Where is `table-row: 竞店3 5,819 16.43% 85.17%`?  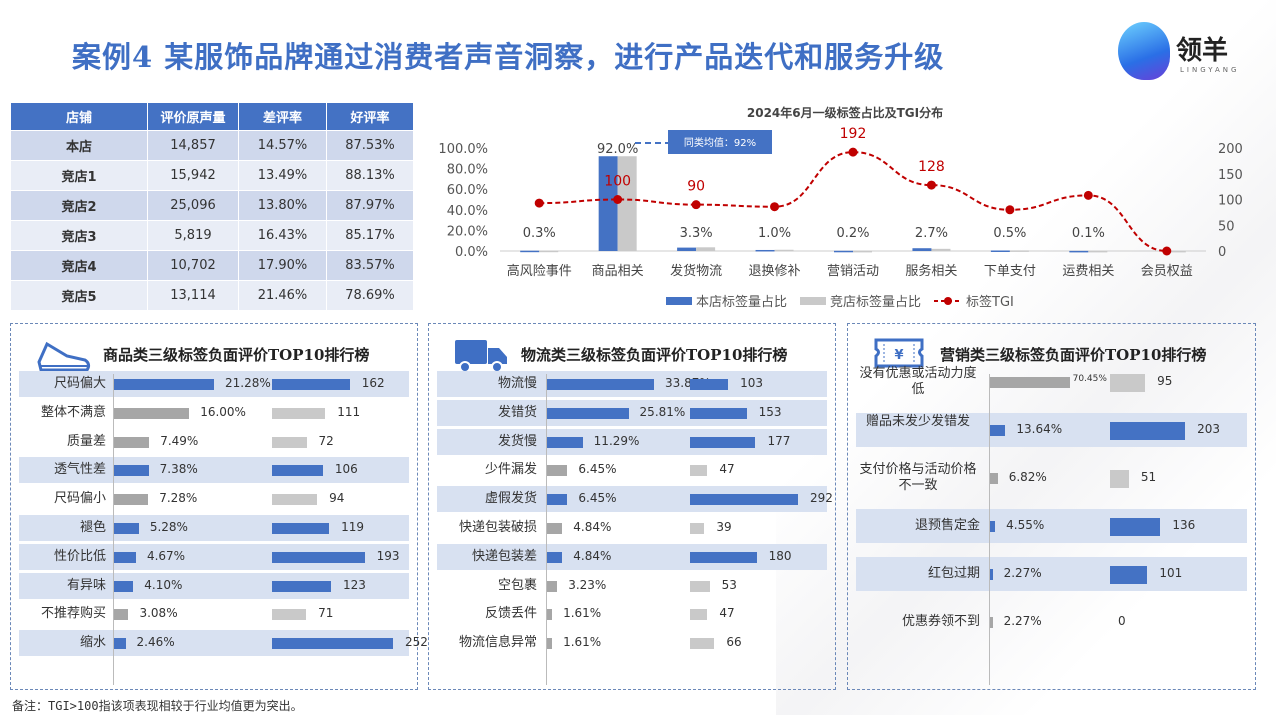 table-row: 竞店3 5,819 16.43% 85.17% is located at coordinates (212, 235).